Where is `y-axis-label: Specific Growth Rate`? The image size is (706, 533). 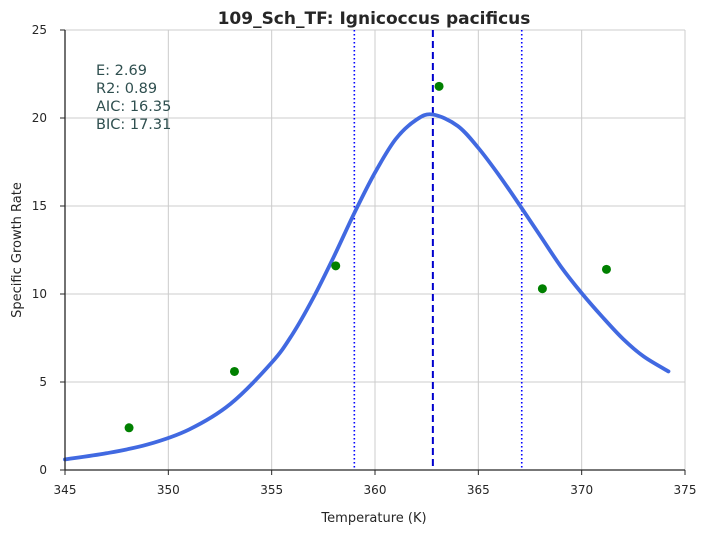
y-axis-label: Specific Growth Rate is located at coordinates (17, 250).